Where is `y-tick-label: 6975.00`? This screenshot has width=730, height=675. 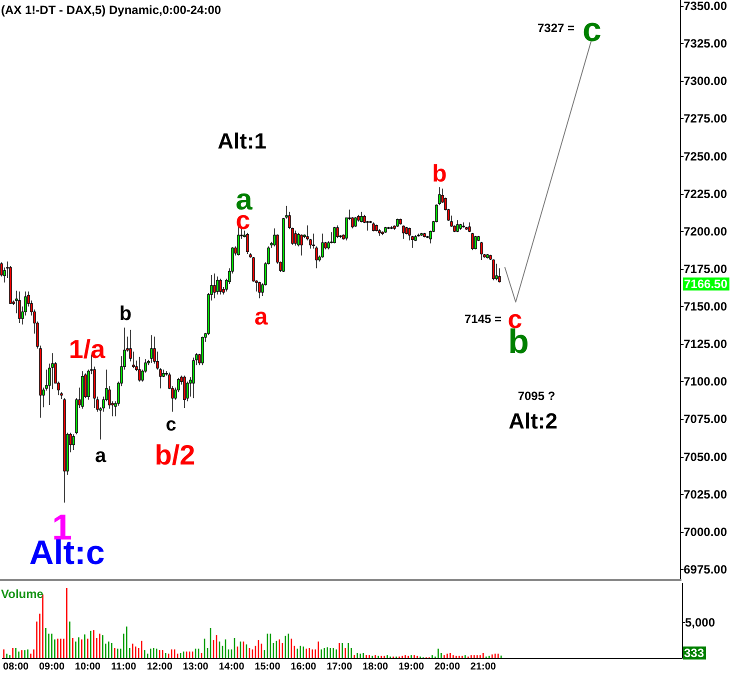 y-tick-label: 6975.00 is located at coordinates (706, 569).